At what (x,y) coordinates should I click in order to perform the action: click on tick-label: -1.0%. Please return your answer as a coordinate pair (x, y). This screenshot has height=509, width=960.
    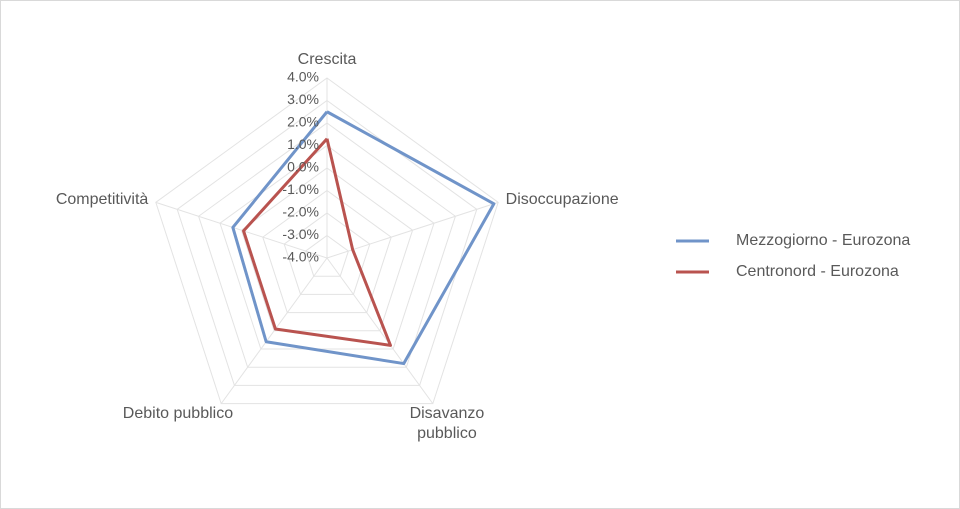
    Looking at the image, I should click on (300, 189).